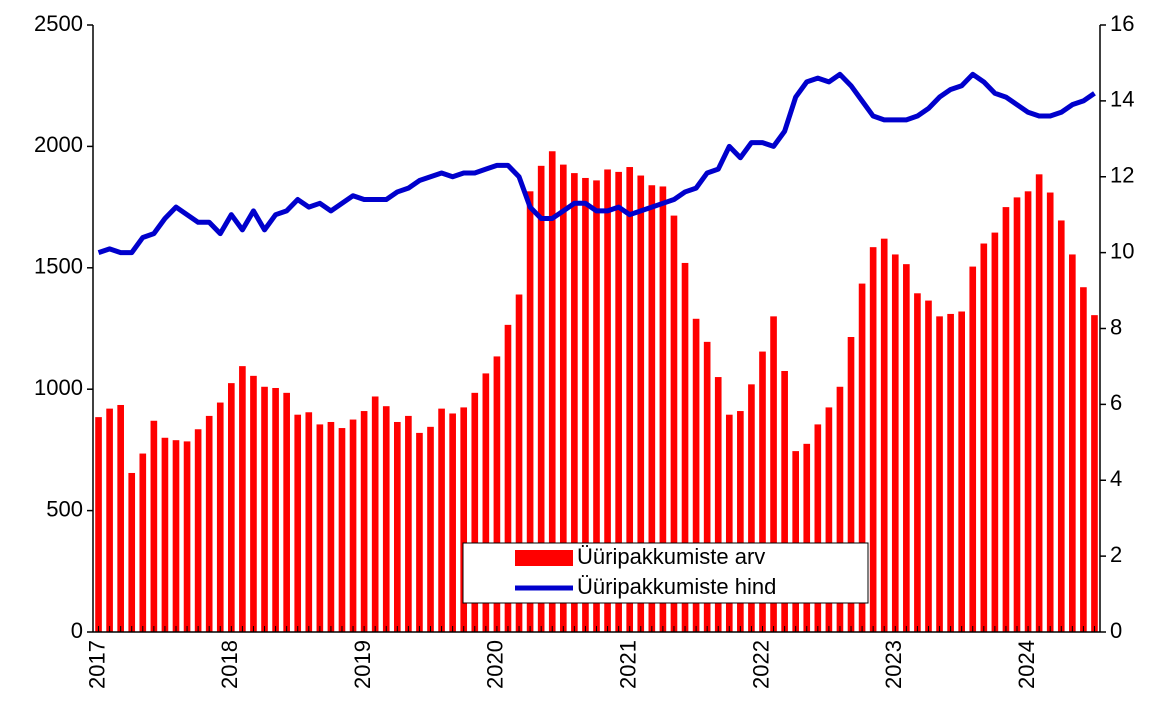 Image resolution: width=1157 pixels, height=702 pixels. I want to click on y-tick-label: 500, so click(64, 508).